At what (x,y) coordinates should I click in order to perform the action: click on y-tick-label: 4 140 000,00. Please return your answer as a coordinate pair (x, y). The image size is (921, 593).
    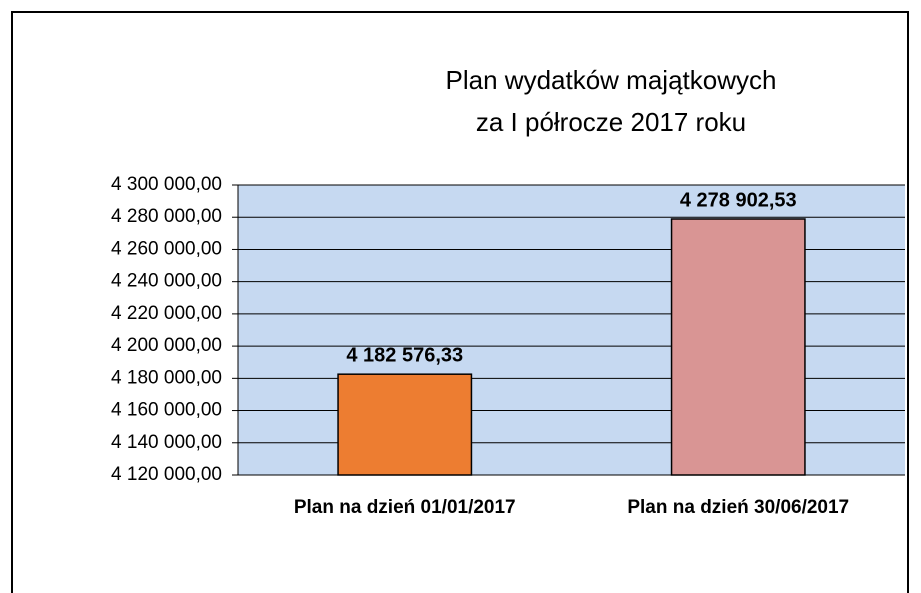
    Looking at the image, I should click on (166, 442).